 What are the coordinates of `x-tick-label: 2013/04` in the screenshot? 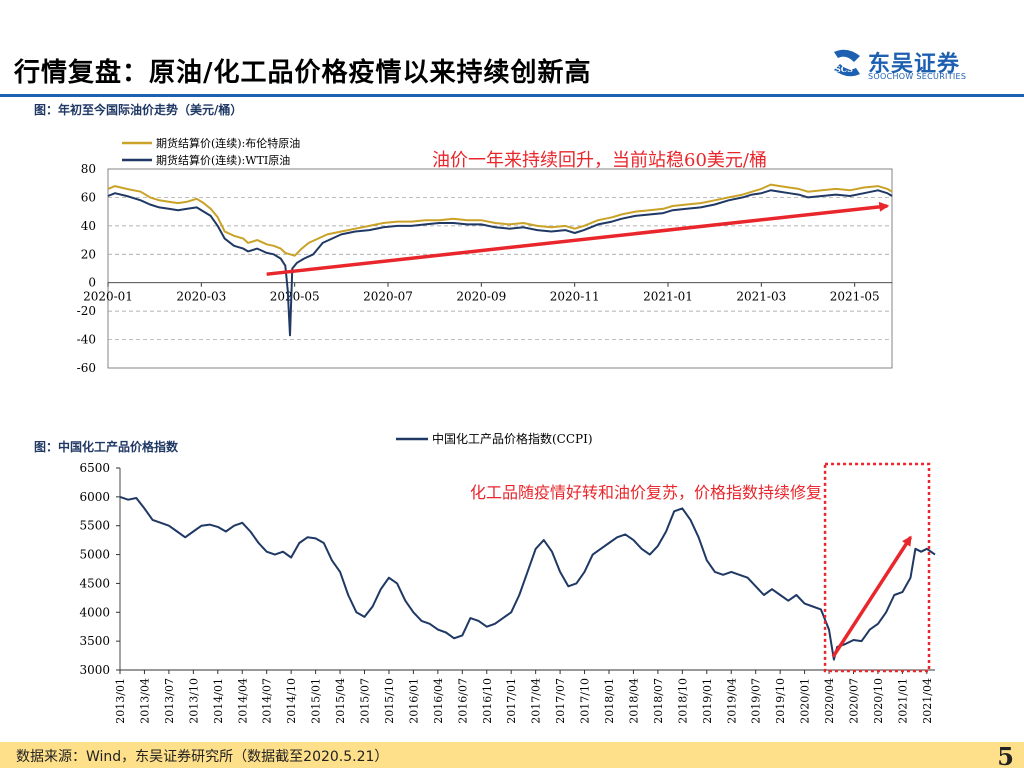 It's located at (144, 701).